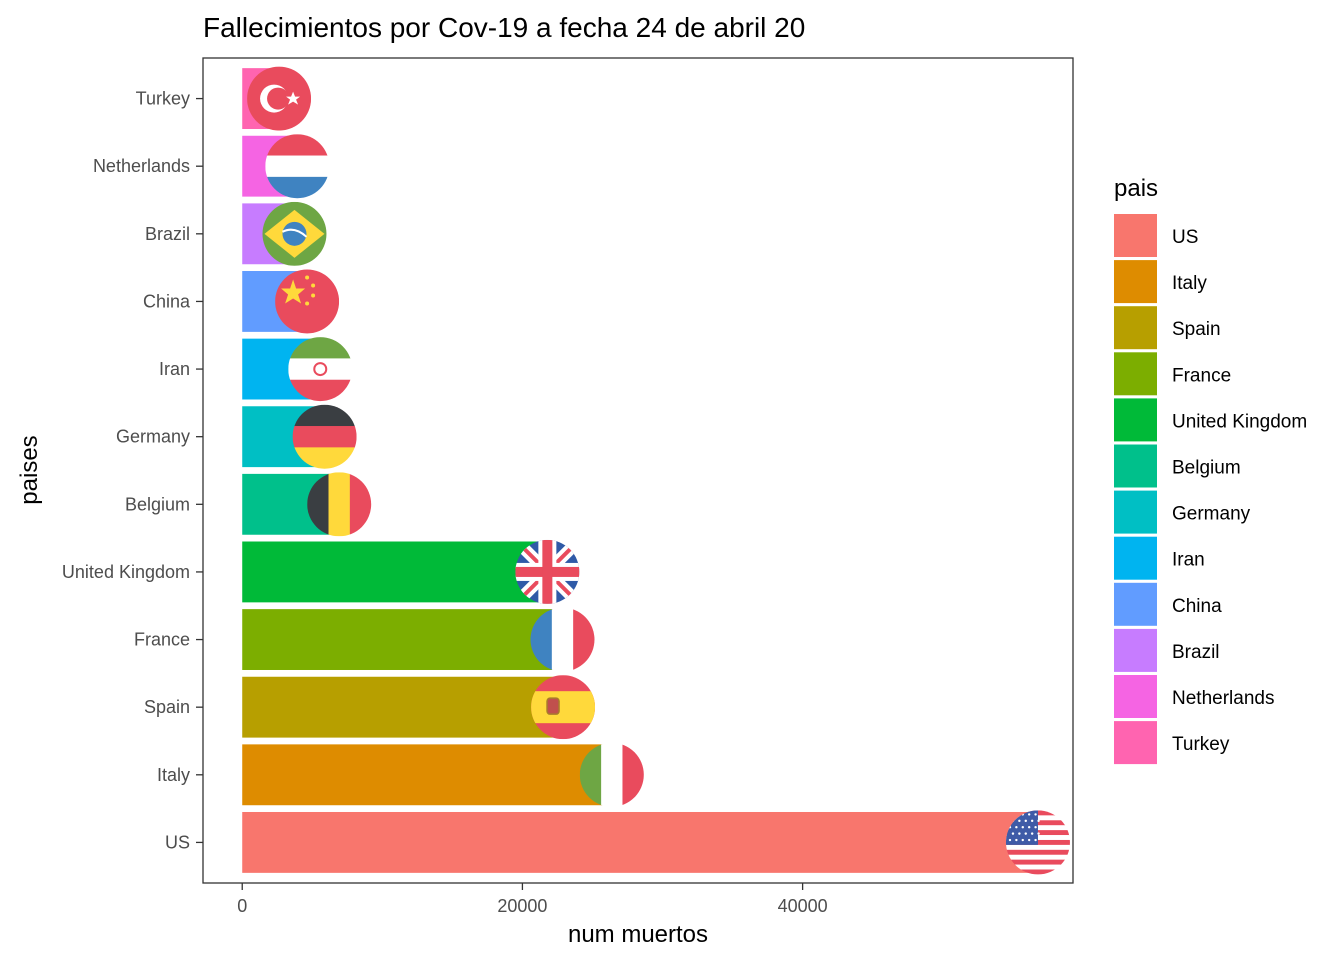  Describe the element at coordinates (320, 369) in the screenshot. I see `iran-flag-icon` at that location.